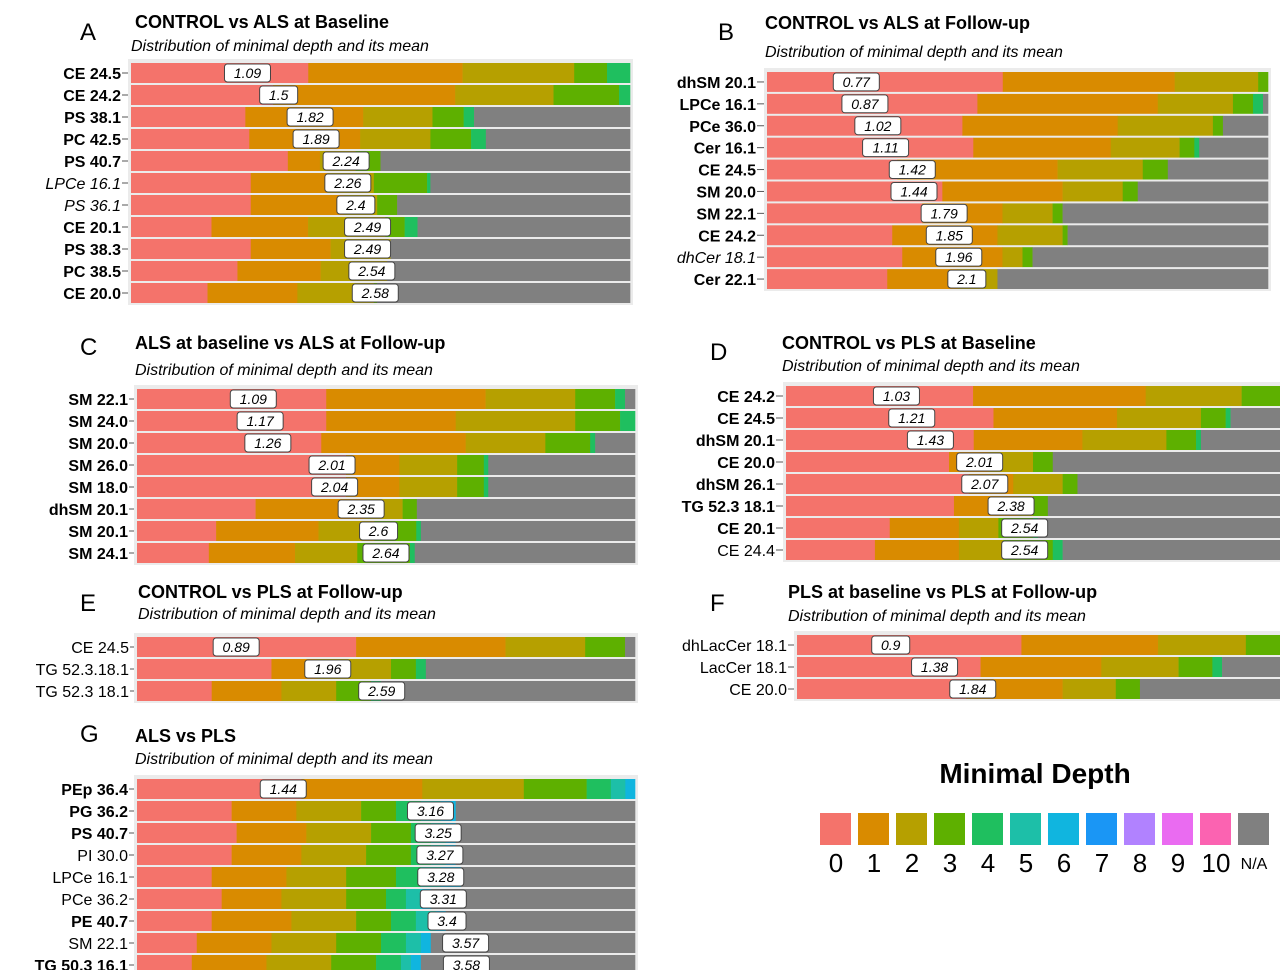  What do you see at coordinates (1026, 863) in the screenshot?
I see `legend-label: 5` at bounding box center [1026, 863].